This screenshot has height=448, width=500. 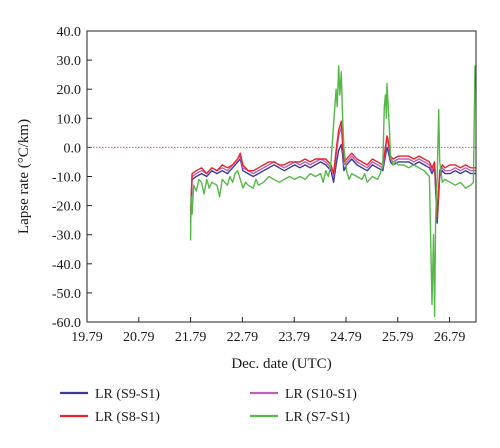 What do you see at coordinates (87, 337) in the screenshot?
I see `x-tick-label: 19.79` at bounding box center [87, 337].